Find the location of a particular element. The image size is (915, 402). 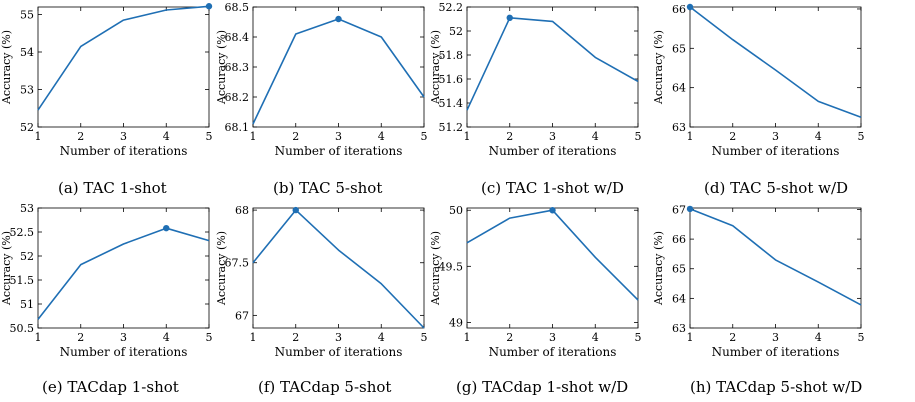

y-tick-label: 68.1 is located at coordinates (237, 127).